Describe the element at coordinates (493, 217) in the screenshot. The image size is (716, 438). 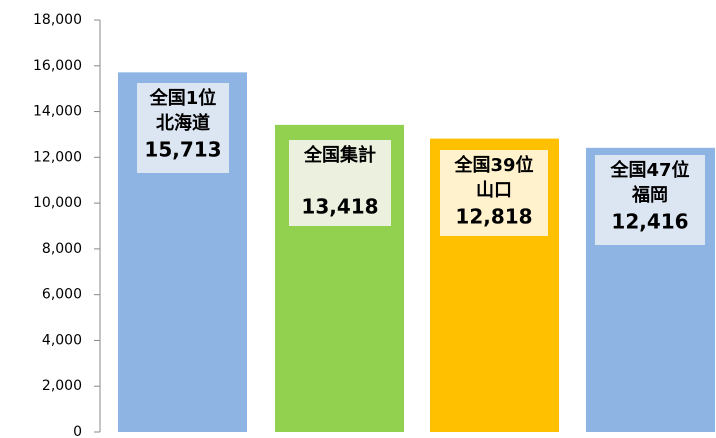
I see `data-label: 12,818` at that location.